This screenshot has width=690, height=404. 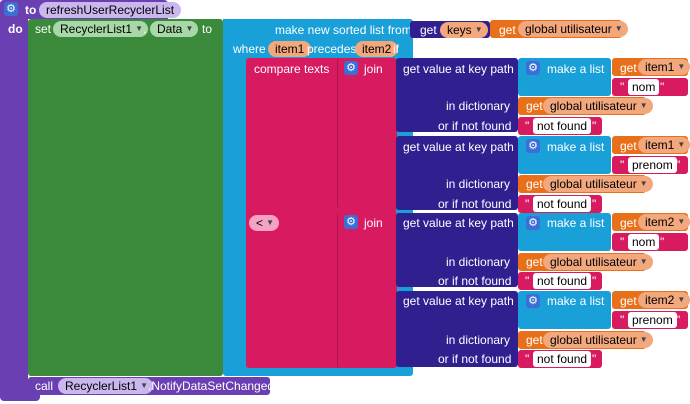 I want to click on compare-operator-dropdown: < ▼, so click(x=264, y=223).